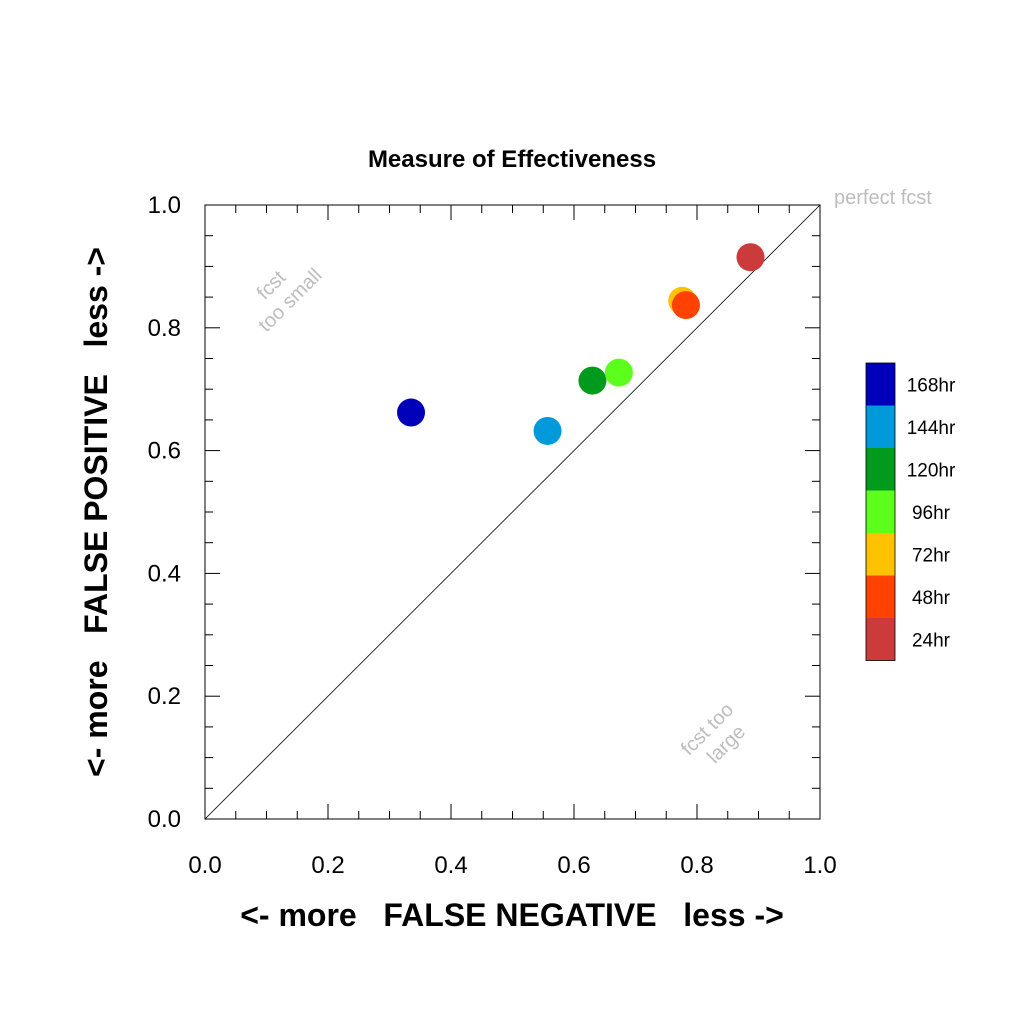 This screenshot has width=1024, height=1024. Describe the element at coordinates (204, 865) in the screenshot. I see `x-tick-label: 0.0` at that location.